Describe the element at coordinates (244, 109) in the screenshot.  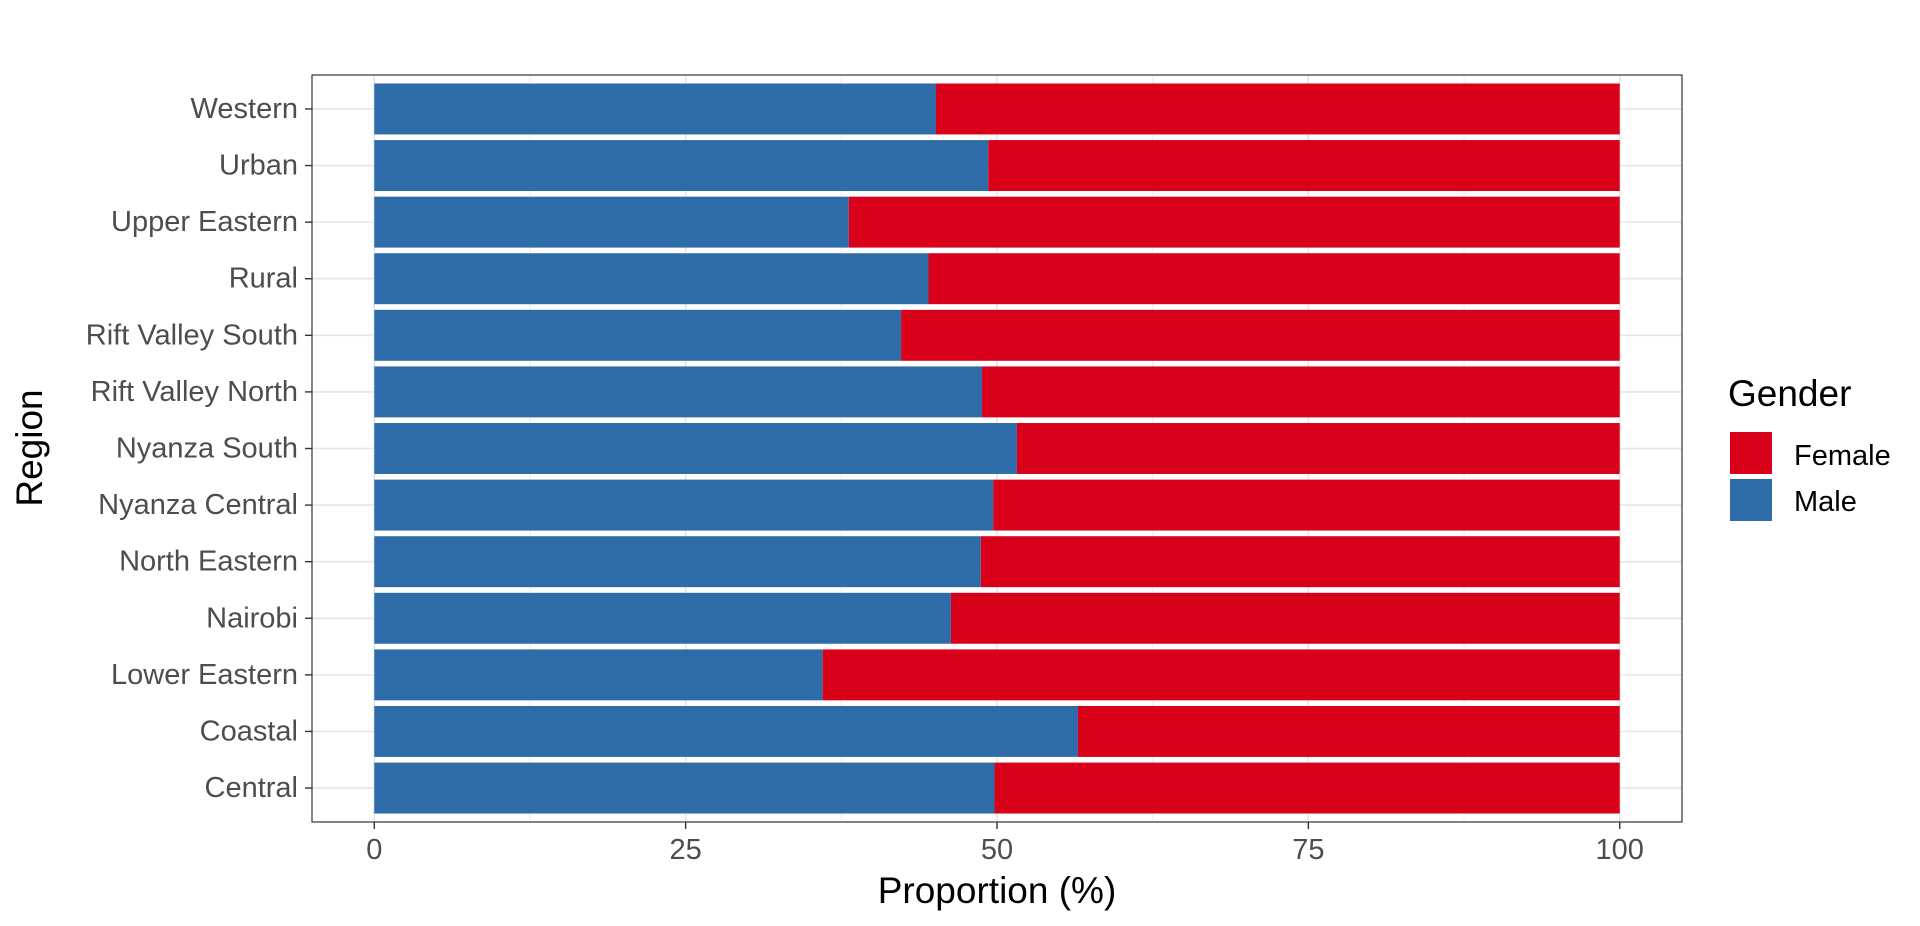
I see `y-tick-label-western: Western` at that location.